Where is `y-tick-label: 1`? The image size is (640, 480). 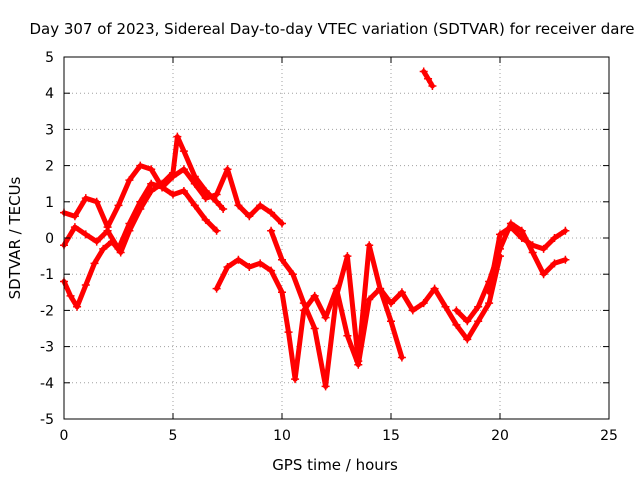 y-tick-label: 1 is located at coordinates (49, 203).